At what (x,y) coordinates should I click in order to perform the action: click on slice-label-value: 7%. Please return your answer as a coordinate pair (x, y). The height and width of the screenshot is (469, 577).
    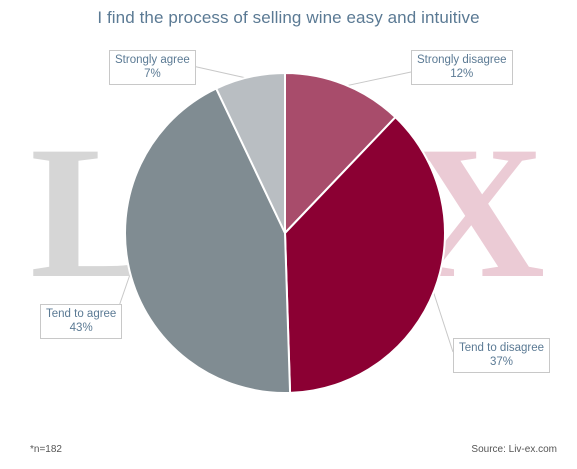
    Looking at the image, I should click on (152, 74).